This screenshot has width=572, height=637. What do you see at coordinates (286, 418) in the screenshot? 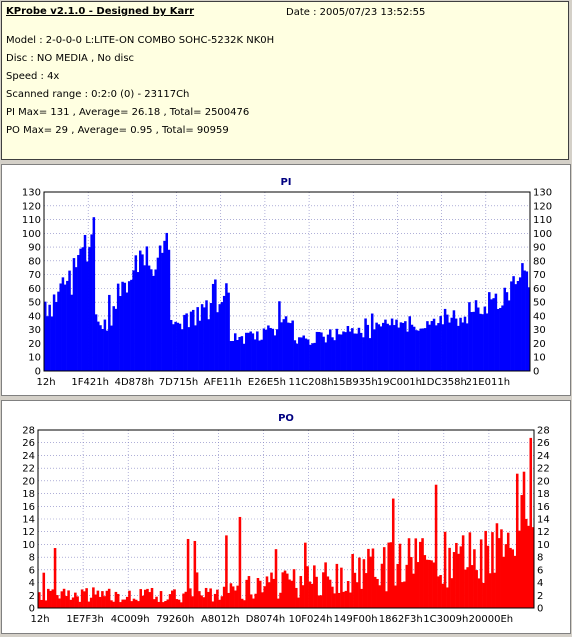
I see `po-chart-title: PO` at bounding box center [286, 418].